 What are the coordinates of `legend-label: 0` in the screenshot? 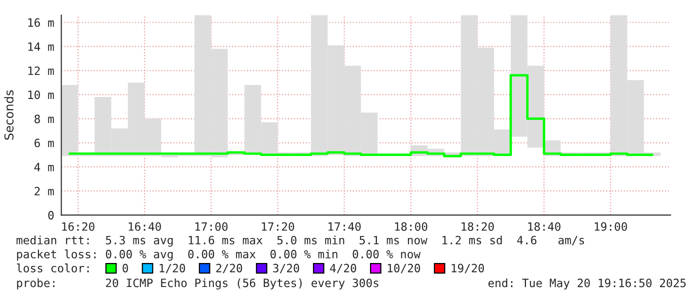 It's located at (125, 268).